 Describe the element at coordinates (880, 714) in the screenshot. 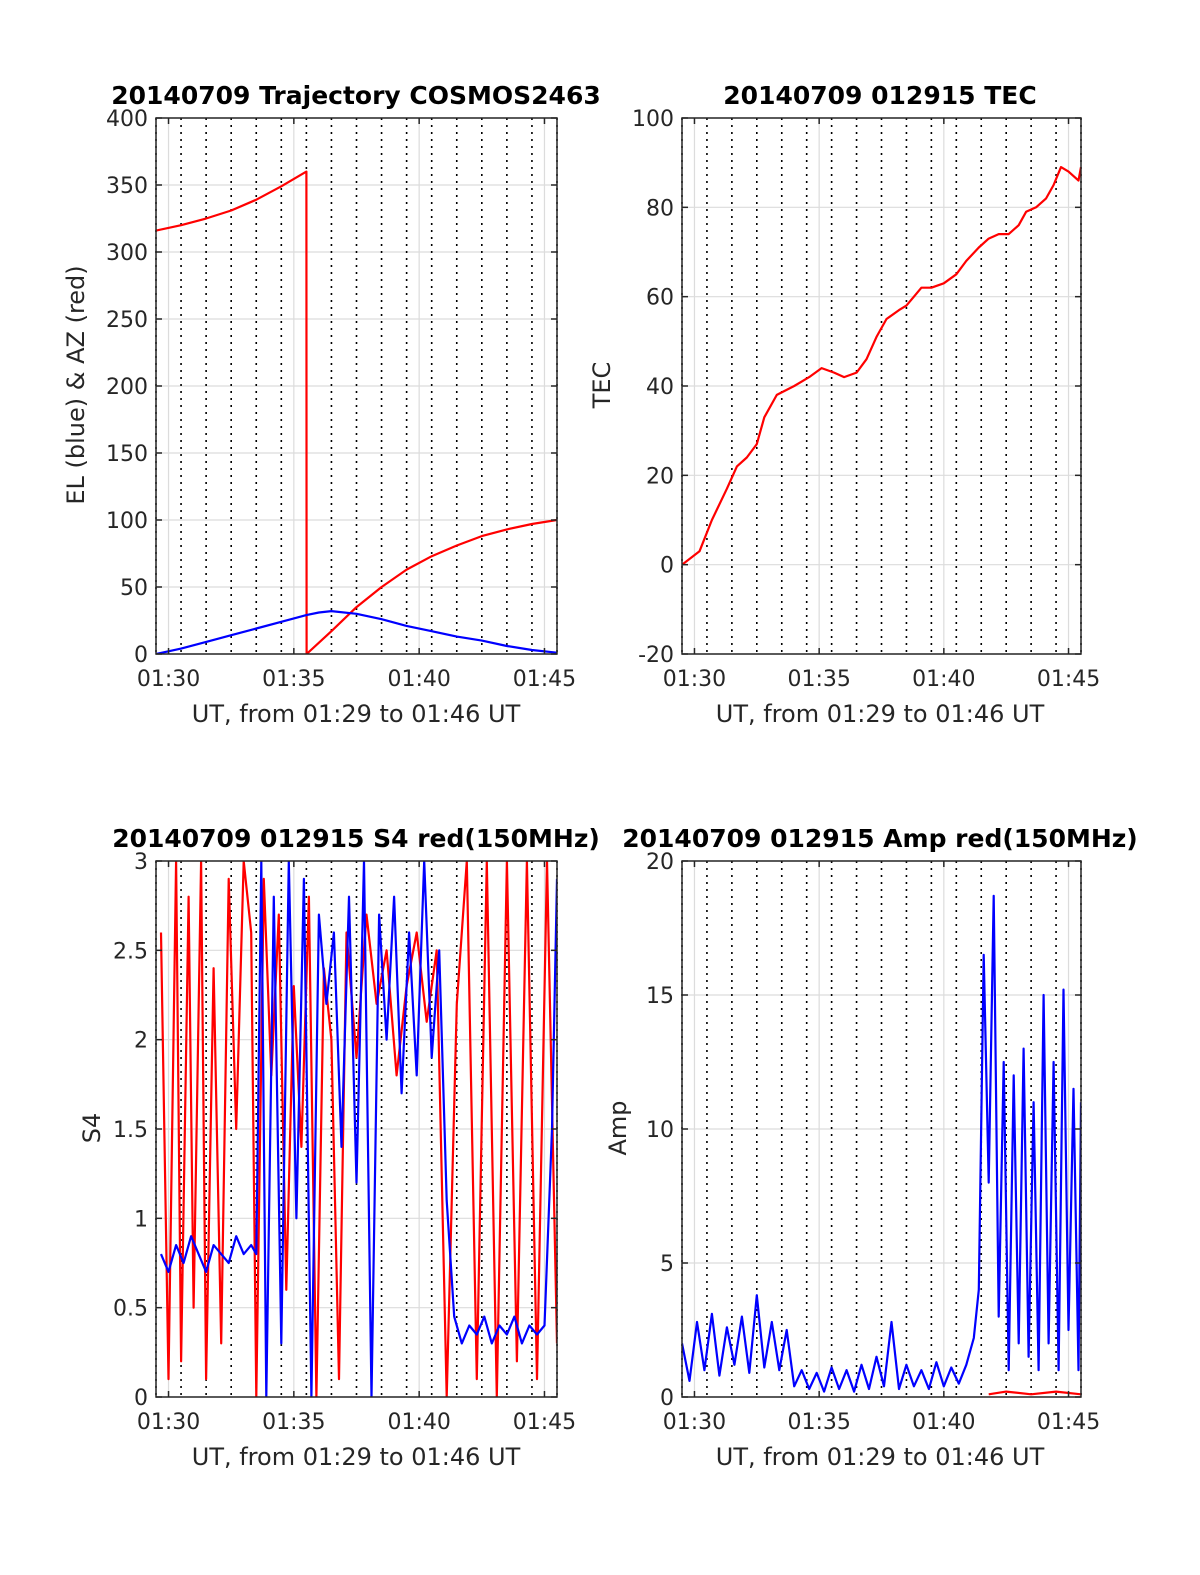

I see `tec-xlabel: UT, from 01:29 to 01:46 UT` at that location.